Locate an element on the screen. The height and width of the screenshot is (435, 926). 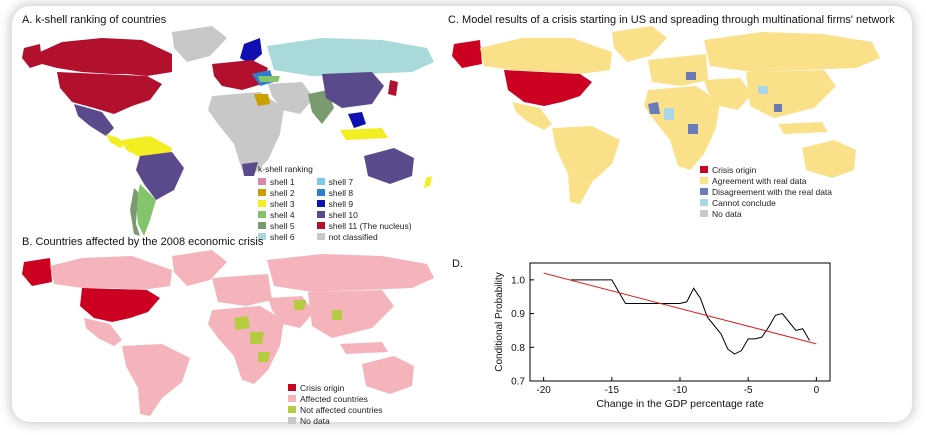
map-c-middle-east is located at coordinates (728, 94).